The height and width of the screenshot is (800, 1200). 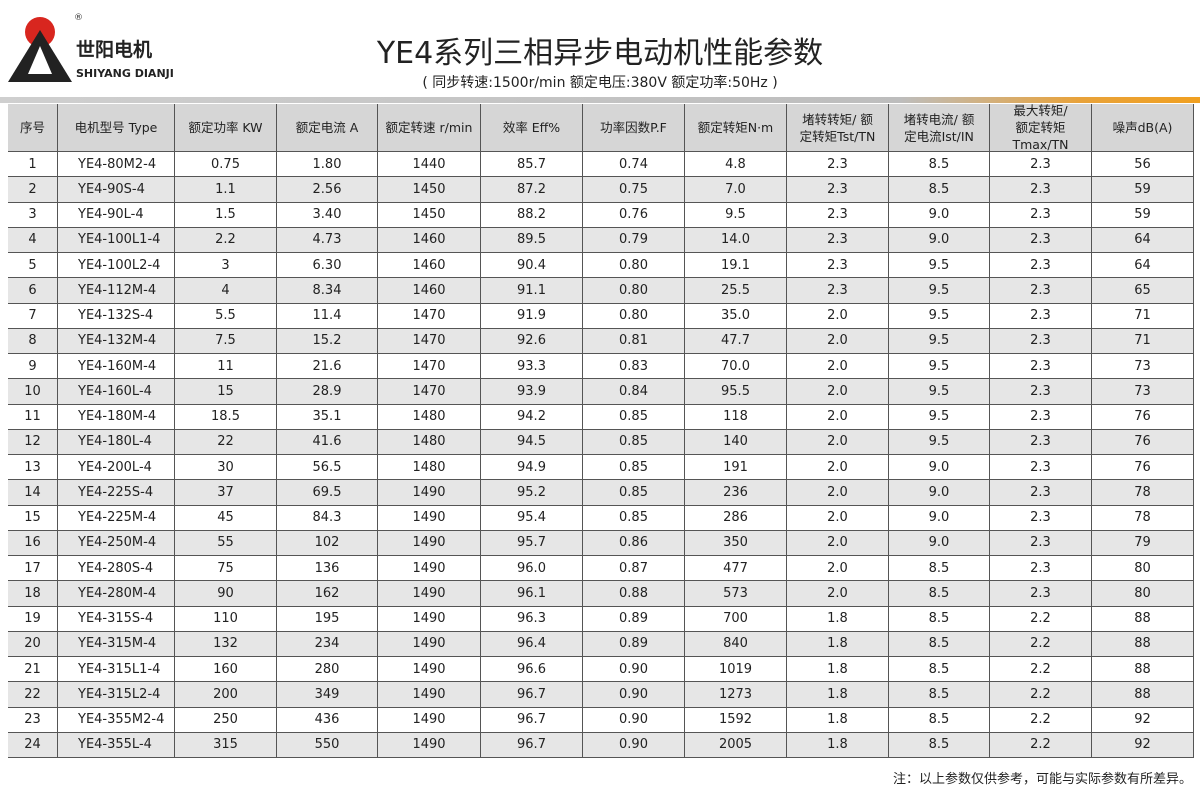 What do you see at coordinates (327, 316) in the screenshot?
I see `table-cell: 11.4` at bounding box center [327, 316].